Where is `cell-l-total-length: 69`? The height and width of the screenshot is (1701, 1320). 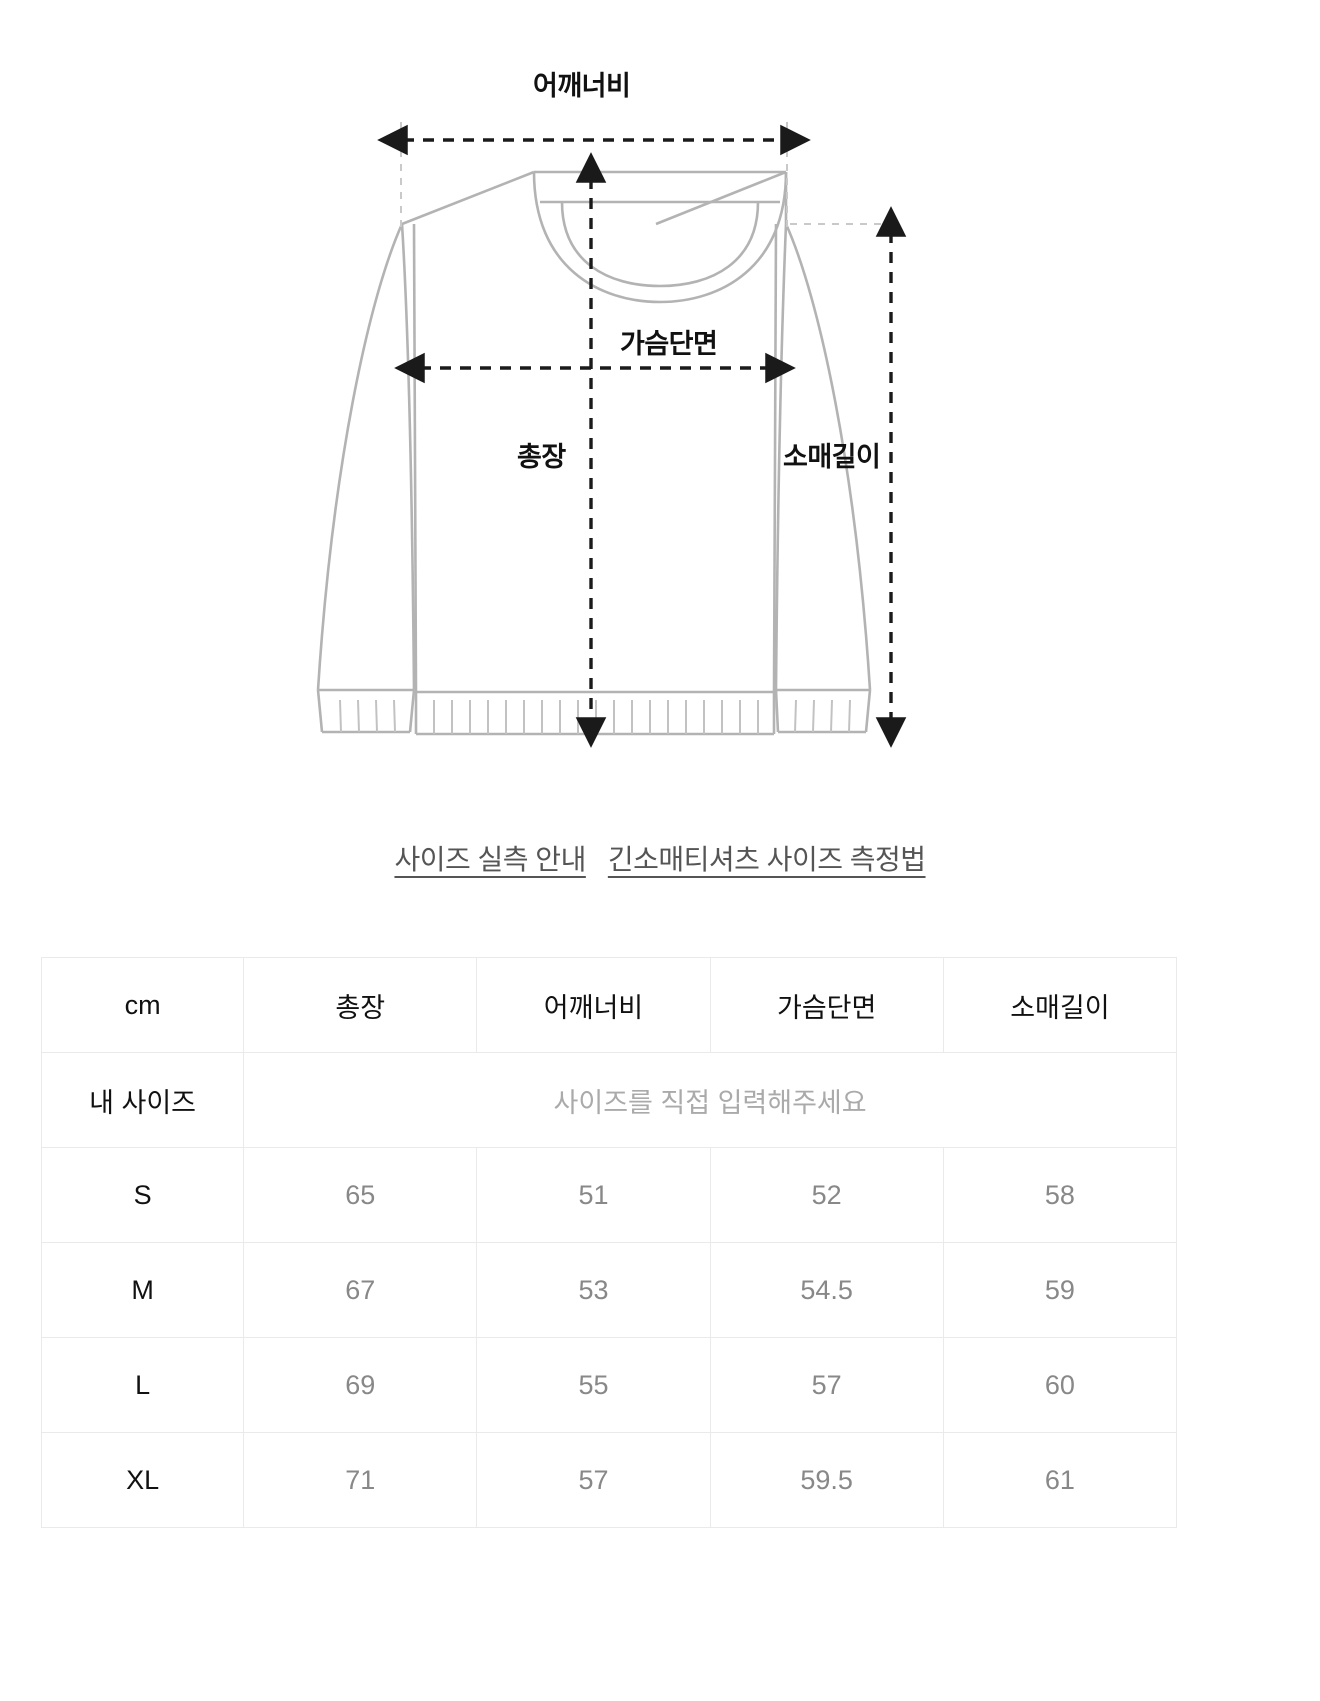 cell-l-total-length: 69 is located at coordinates (360, 1385).